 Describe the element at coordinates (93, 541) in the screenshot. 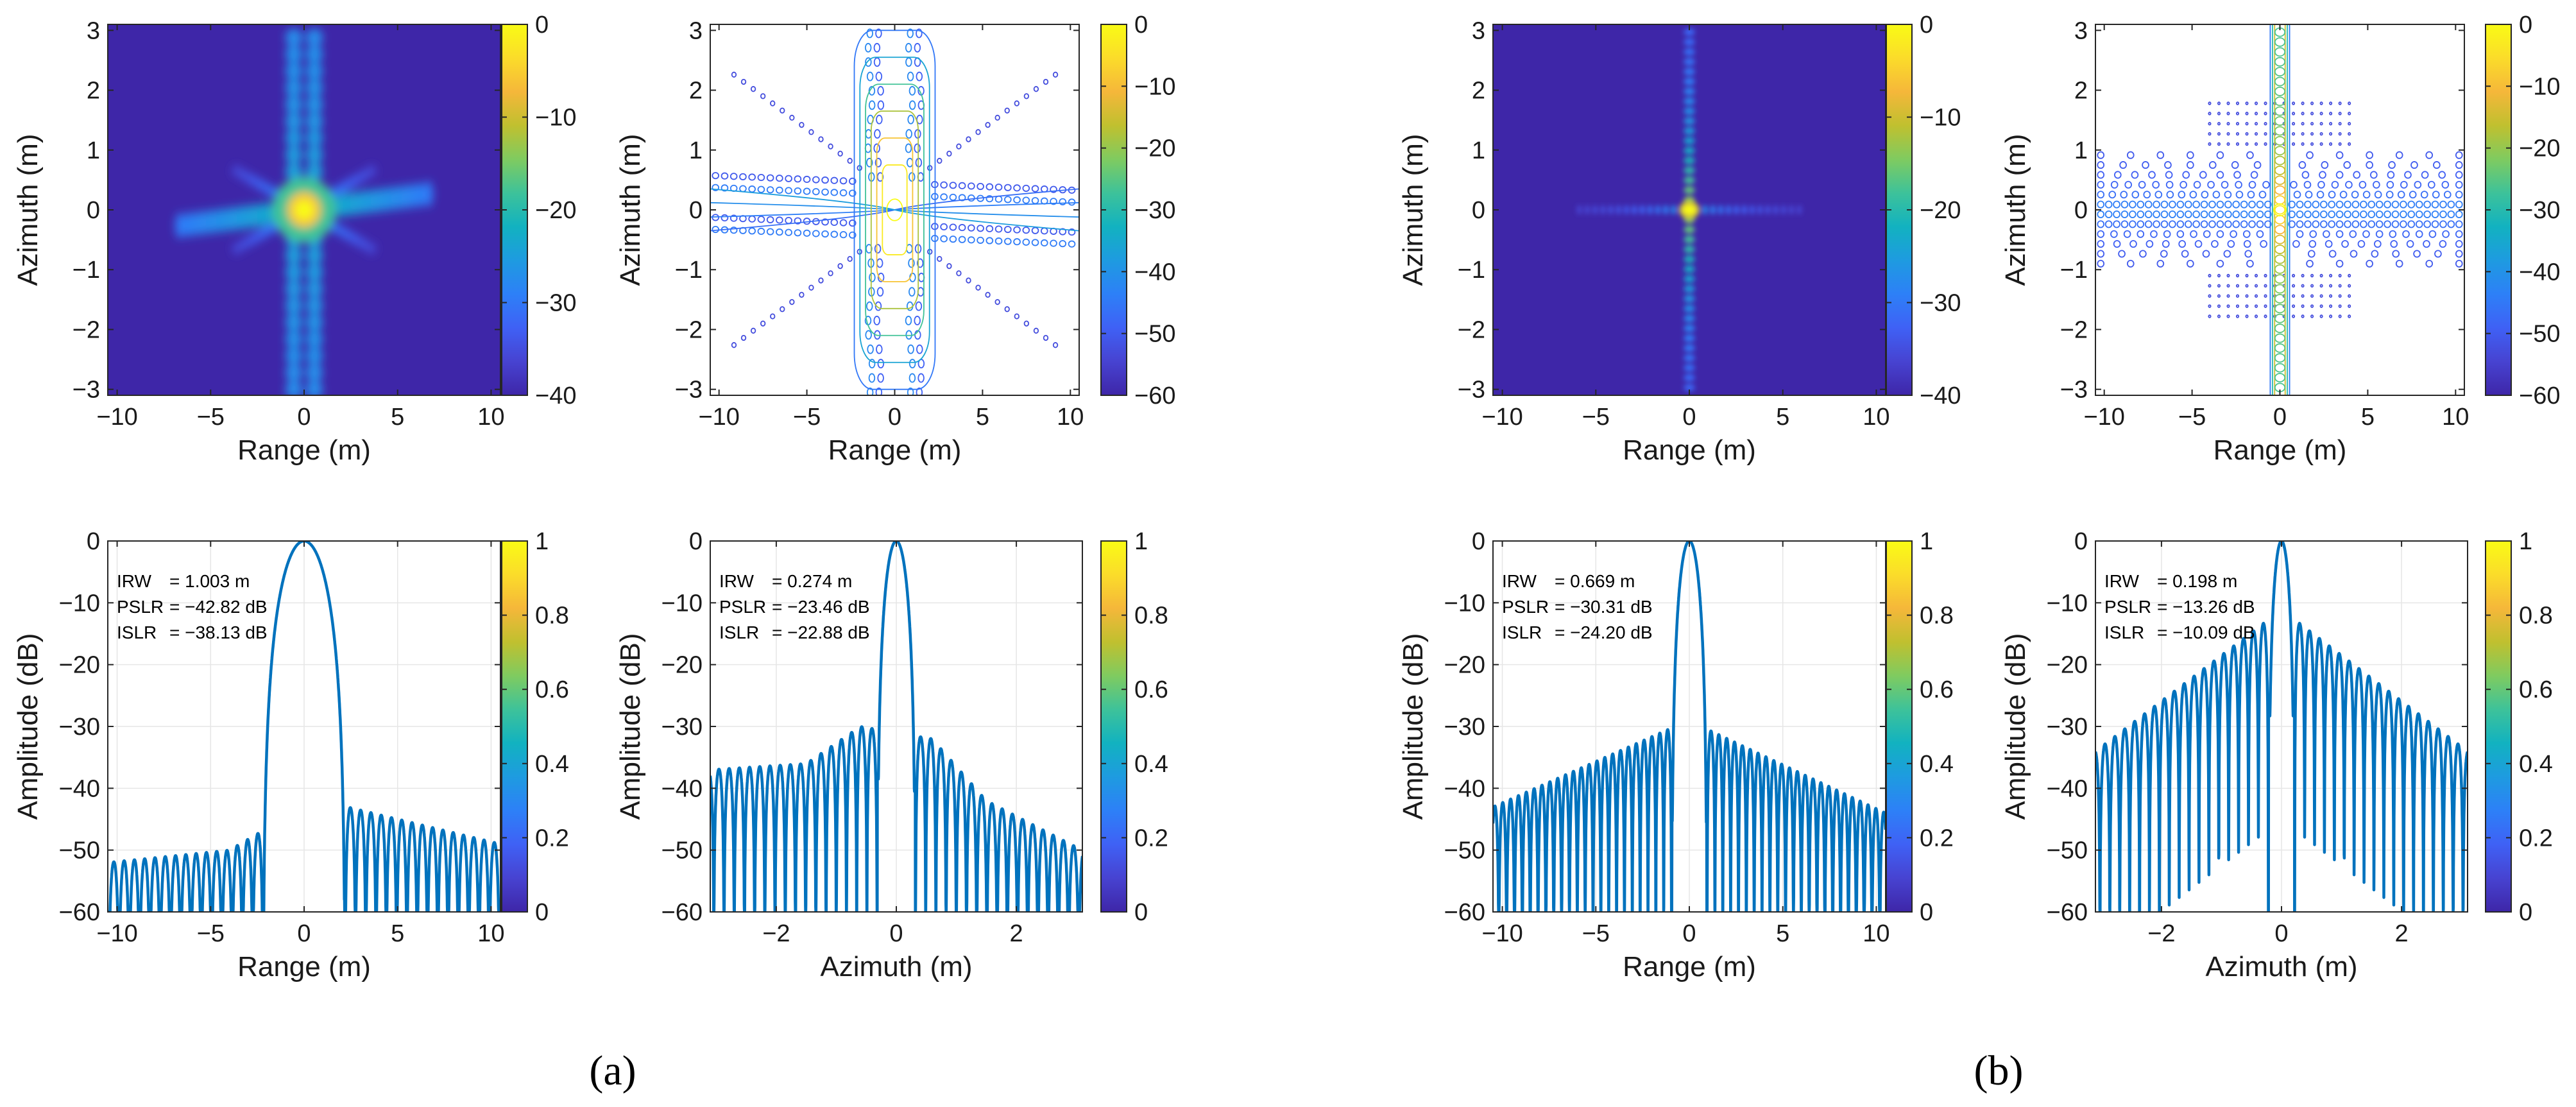

I see `y-tick-label: 0` at that location.